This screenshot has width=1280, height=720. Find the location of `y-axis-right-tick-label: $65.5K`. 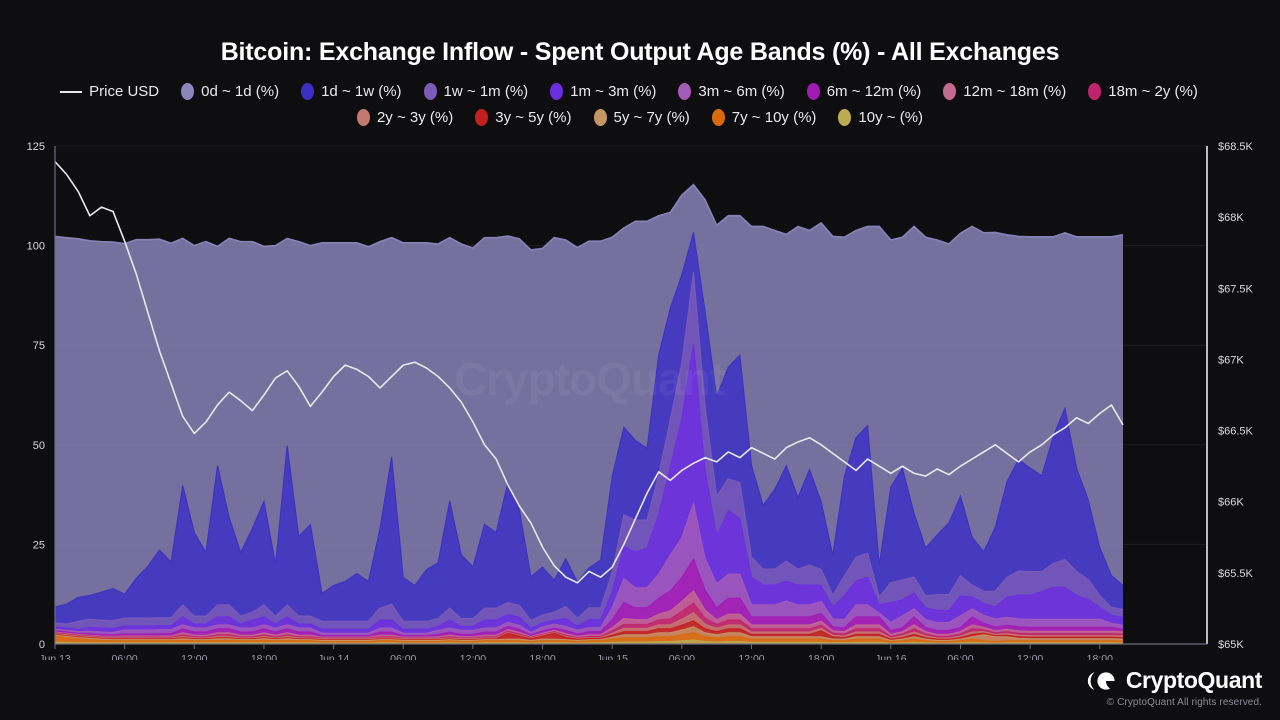

y-axis-right-tick-label: $65.5K is located at coordinates (1236, 574).